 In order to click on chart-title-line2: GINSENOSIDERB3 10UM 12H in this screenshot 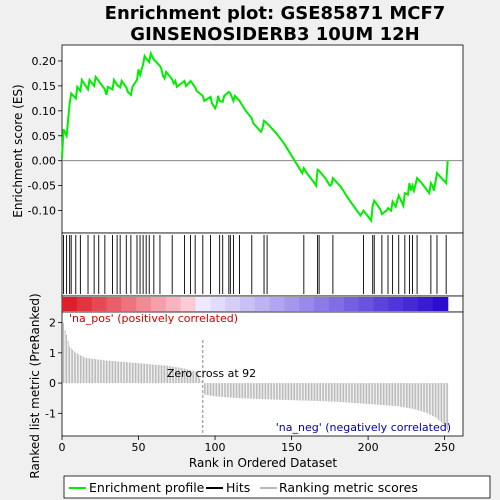, I will do `click(274, 34)`.